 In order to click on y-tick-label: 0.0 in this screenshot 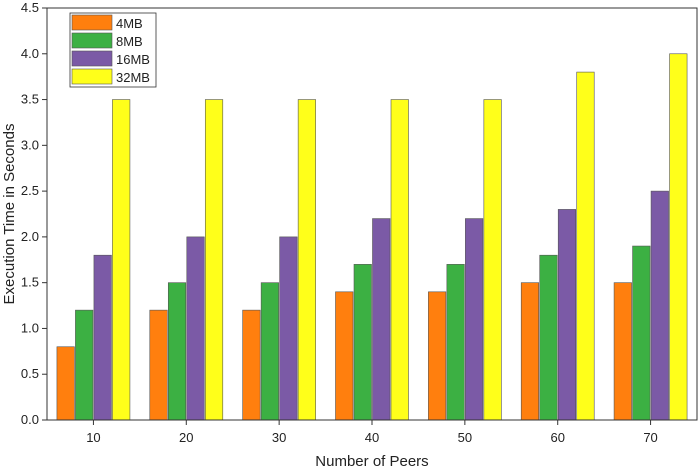, I will do `click(30, 419)`.